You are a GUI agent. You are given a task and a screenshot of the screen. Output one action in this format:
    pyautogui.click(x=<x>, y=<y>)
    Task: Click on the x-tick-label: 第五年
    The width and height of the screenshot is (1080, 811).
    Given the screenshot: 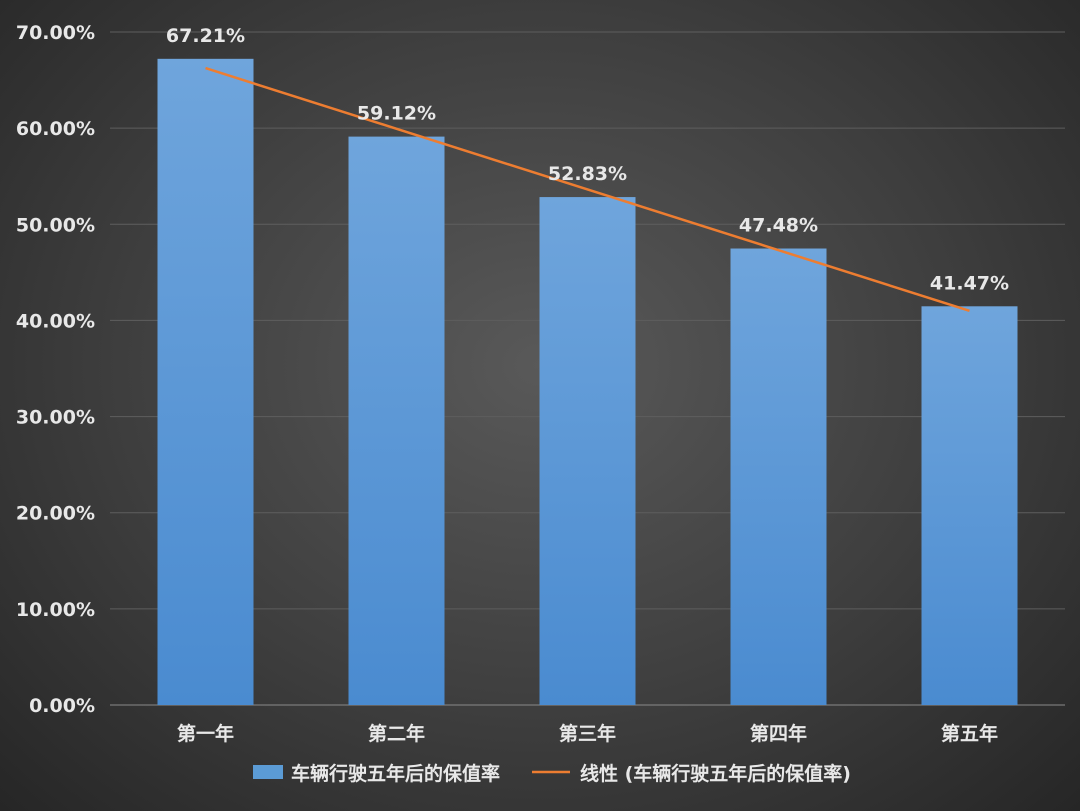 What is the action you would take?
    pyautogui.click(x=969, y=733)
    